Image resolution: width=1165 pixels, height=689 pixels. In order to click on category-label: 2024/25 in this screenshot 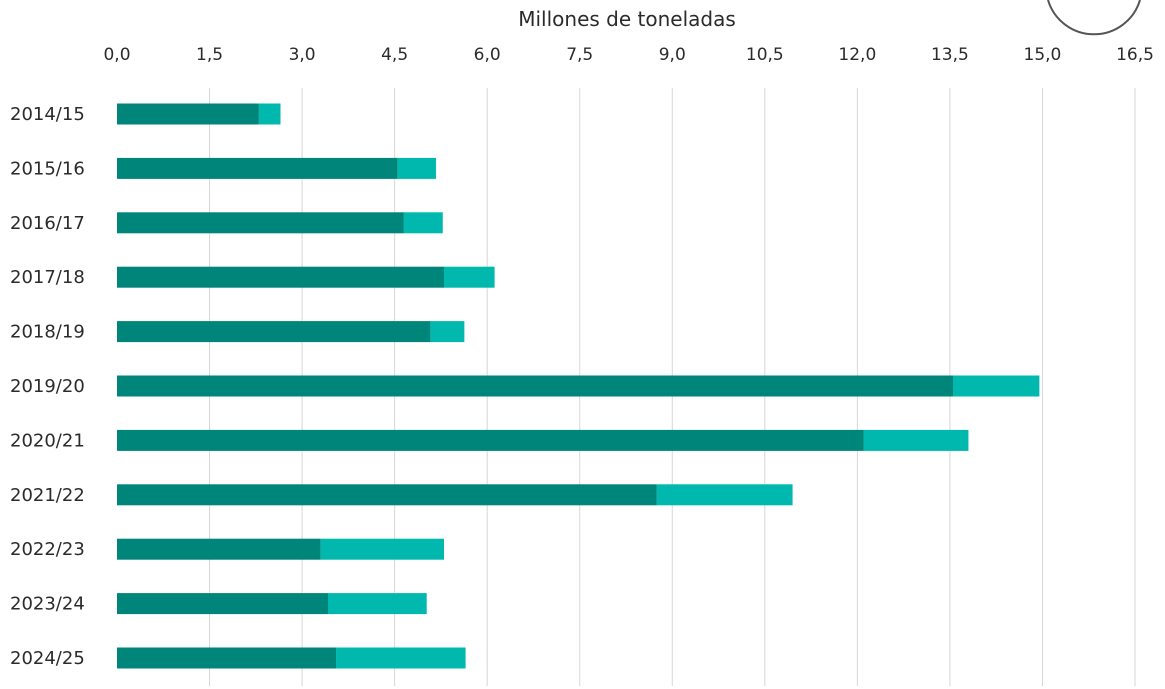, I will do `click(47, 658)`.